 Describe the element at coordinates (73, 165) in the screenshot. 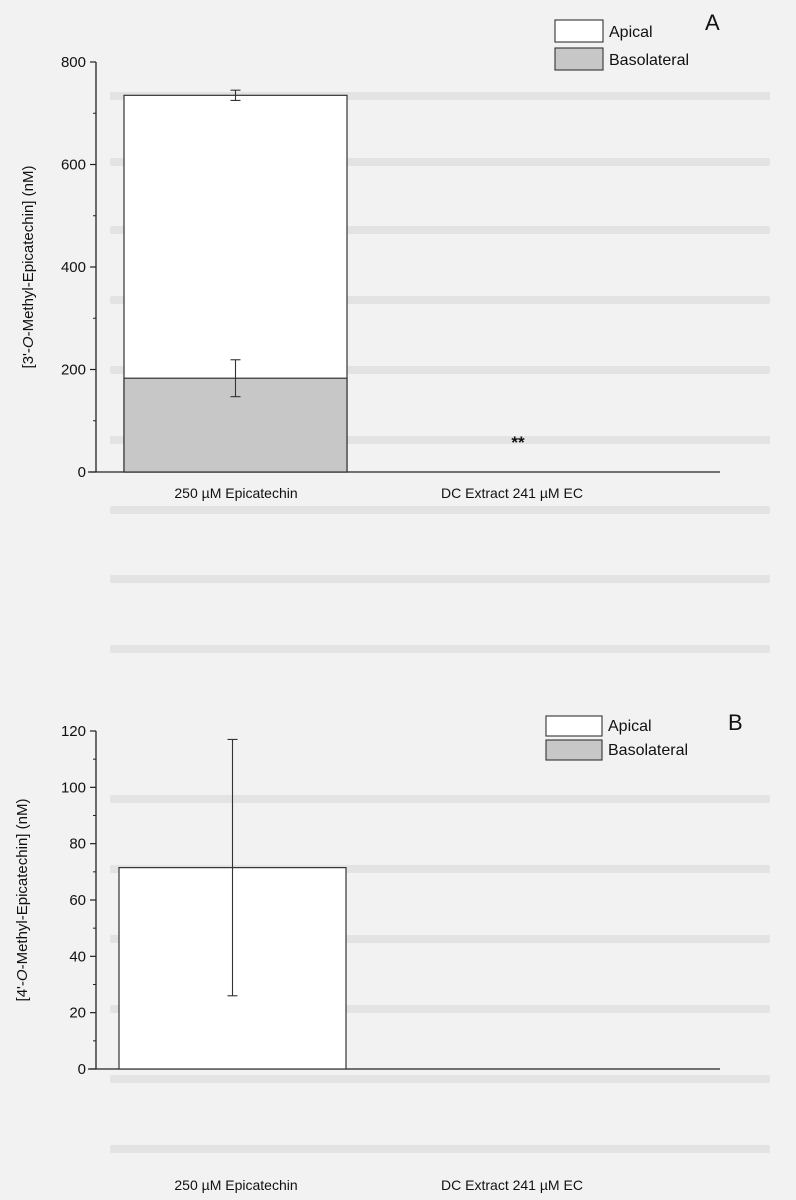

I see `y-tick-label: 600` at that location.